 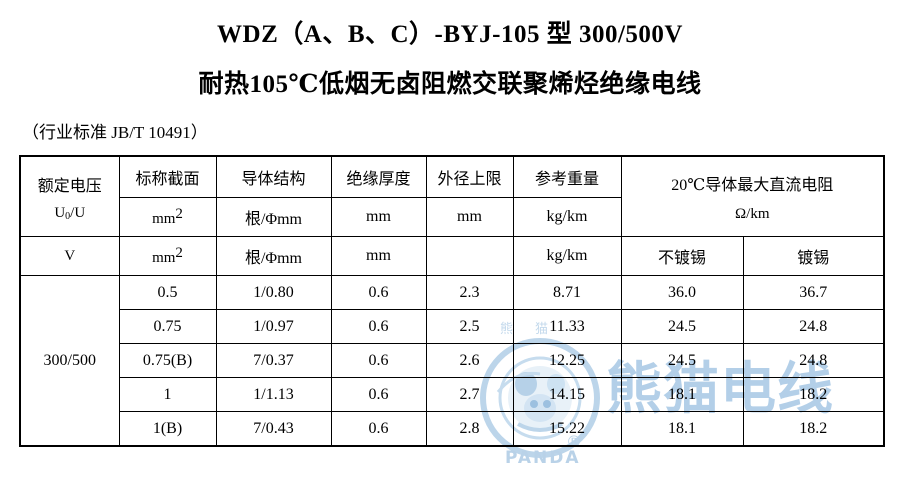 I want to click on header-mm-superscript-2: 2, so click(x=179, y=253).